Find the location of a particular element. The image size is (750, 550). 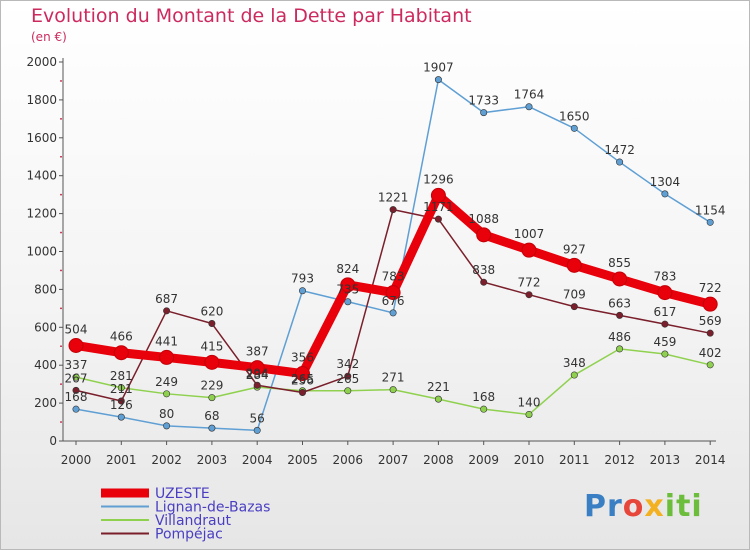

data-label: 486 is located at coordinates (619, 337).